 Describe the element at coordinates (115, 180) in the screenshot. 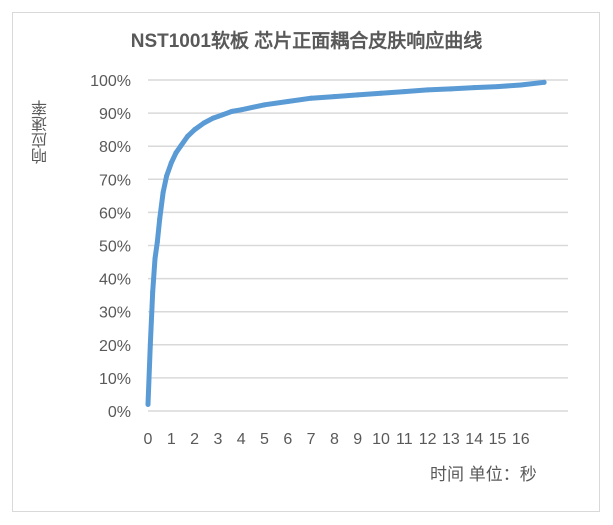

I see `y-tick-label: 70%` at that location.